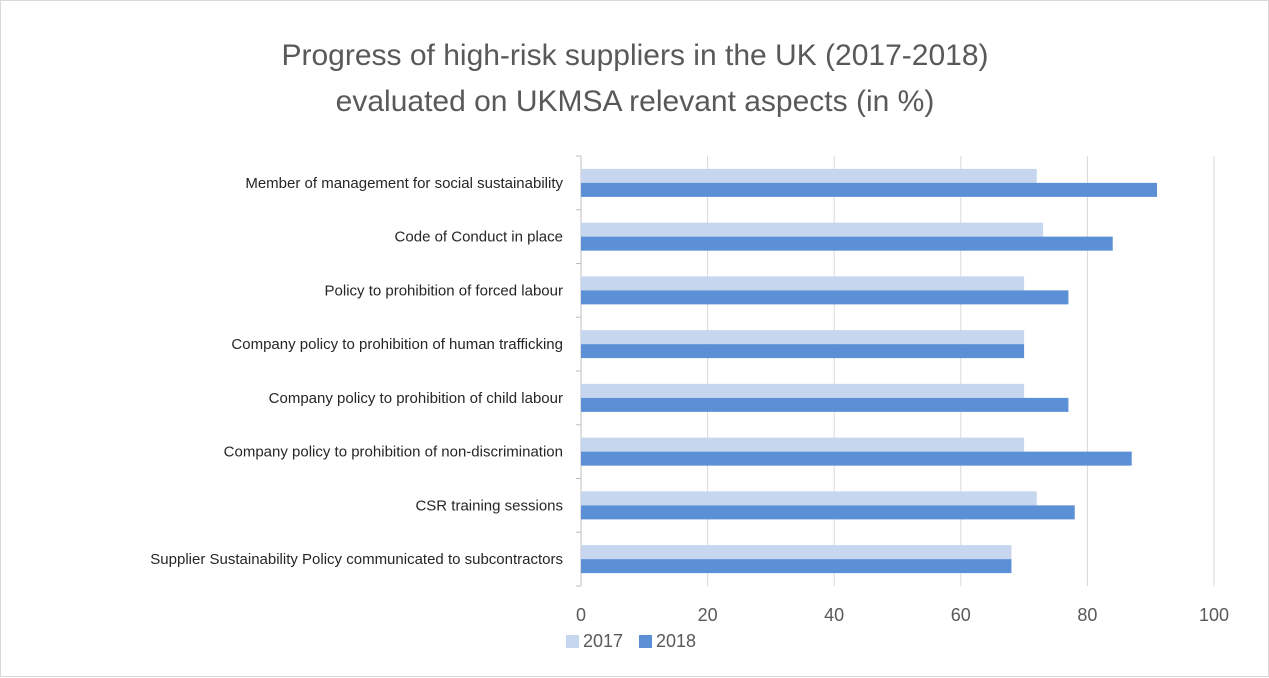 The width and height of the screenshot is (1269, 678). I want to click on legend-label: 2018, so click(676, 641).